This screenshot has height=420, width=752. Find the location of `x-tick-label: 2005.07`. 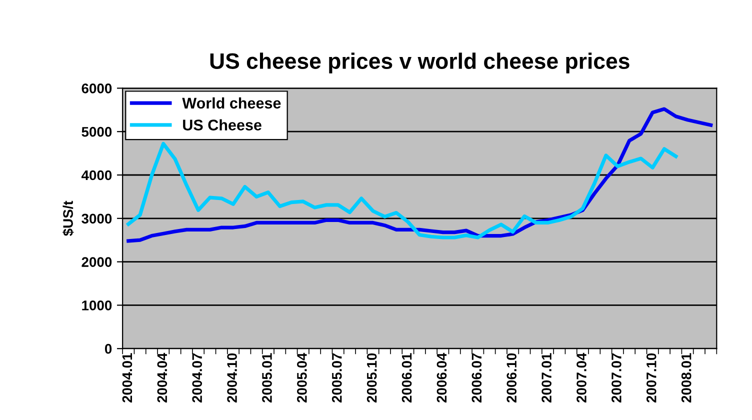

x-tick-label: 2005.07 is located at coordinates (337, 377).